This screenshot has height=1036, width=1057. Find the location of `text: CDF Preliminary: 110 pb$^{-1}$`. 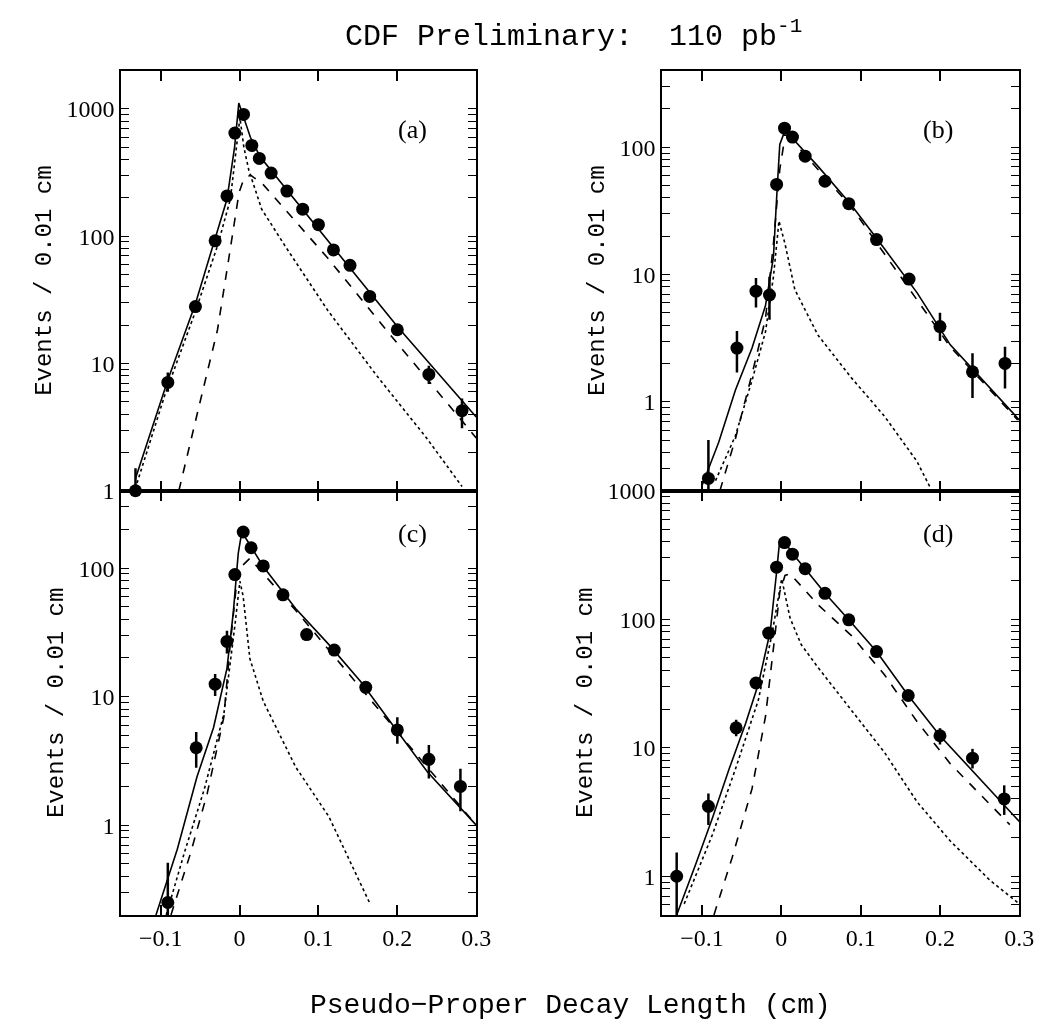

text: CDF Preliminary: 110 pb$^{-1}$ is located at coordinates (574, 34).